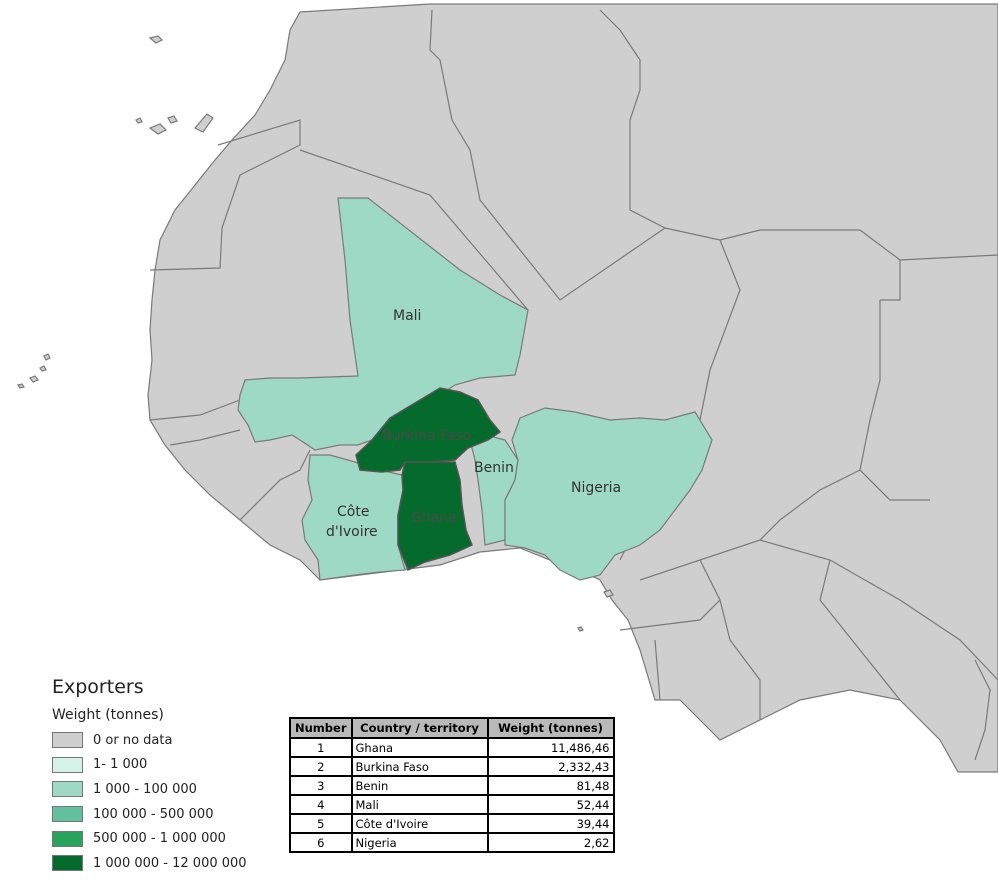 The width and height of the screenshot is (998, 882). I want to click on cell-country: Nigeria, so click(419, 842).